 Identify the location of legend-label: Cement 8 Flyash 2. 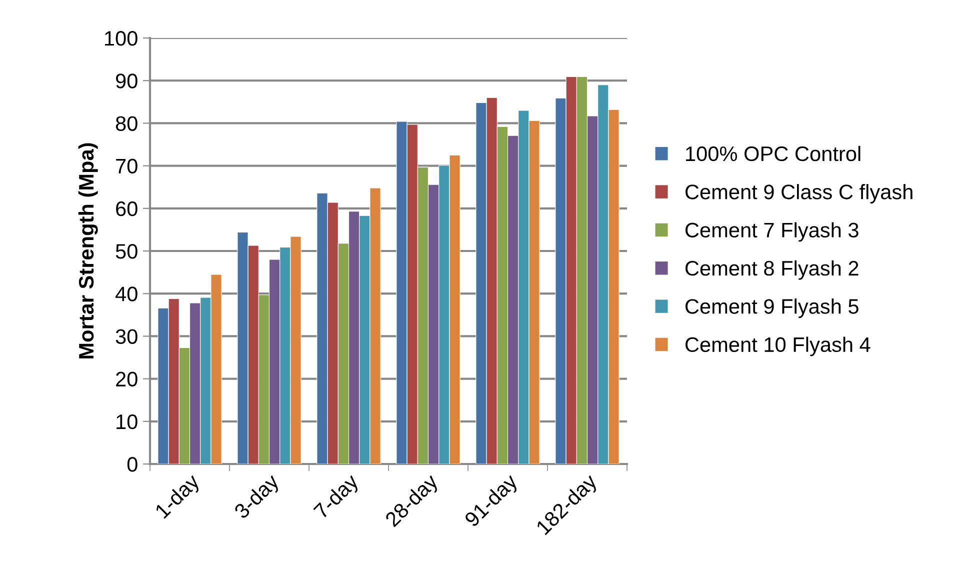
(772, 270).